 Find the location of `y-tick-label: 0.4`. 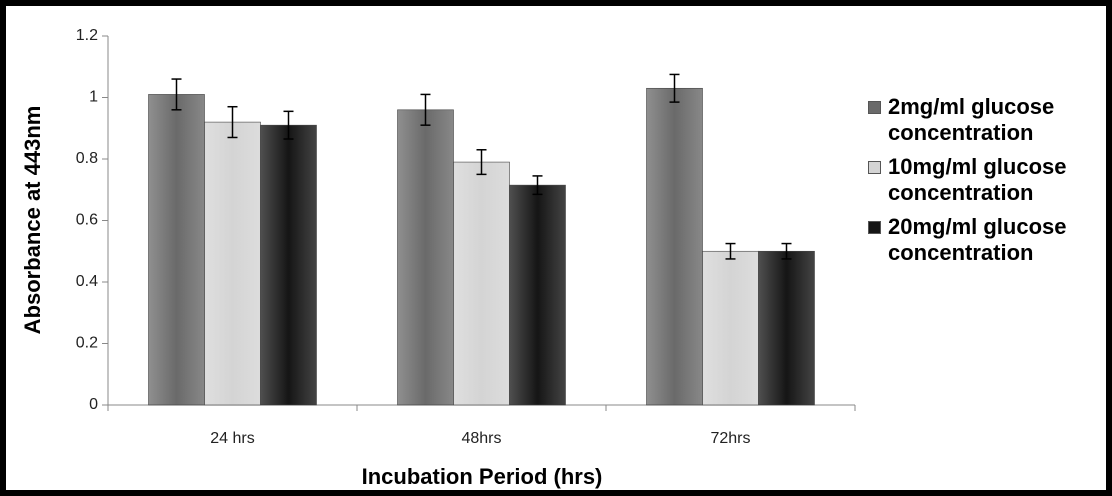

y-tick-label: 0.4 is located at coordinates (87, 281).